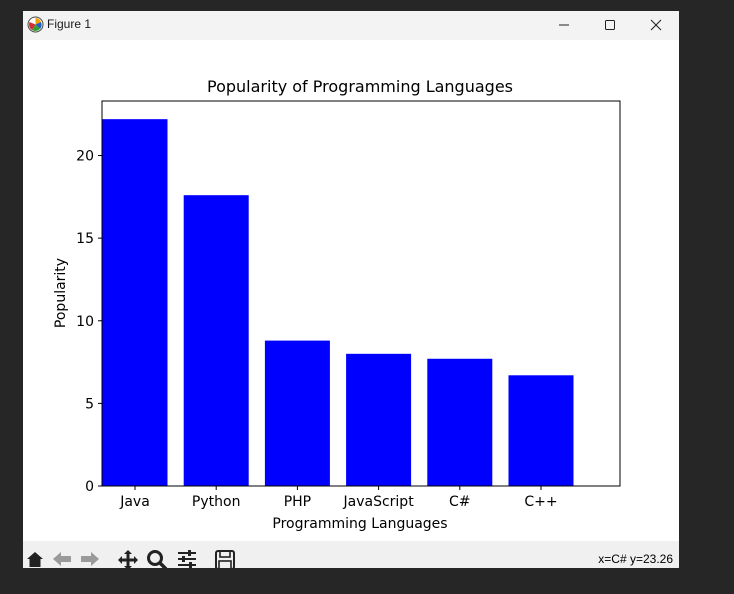 This screenshot has height=594, width=734. I want to click on bar-javascript, so click(379, 419).